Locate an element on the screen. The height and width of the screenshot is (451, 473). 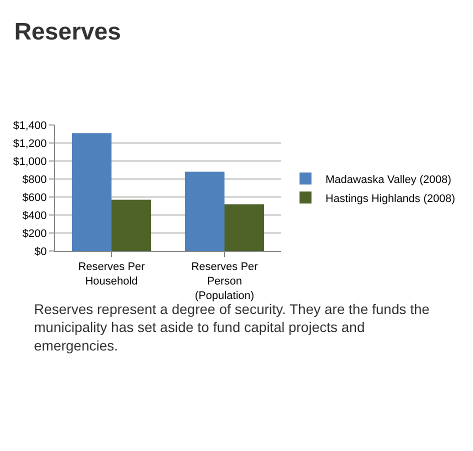
legend-label: Madawaska Valley (2008) is located at coordinates (389, 180).